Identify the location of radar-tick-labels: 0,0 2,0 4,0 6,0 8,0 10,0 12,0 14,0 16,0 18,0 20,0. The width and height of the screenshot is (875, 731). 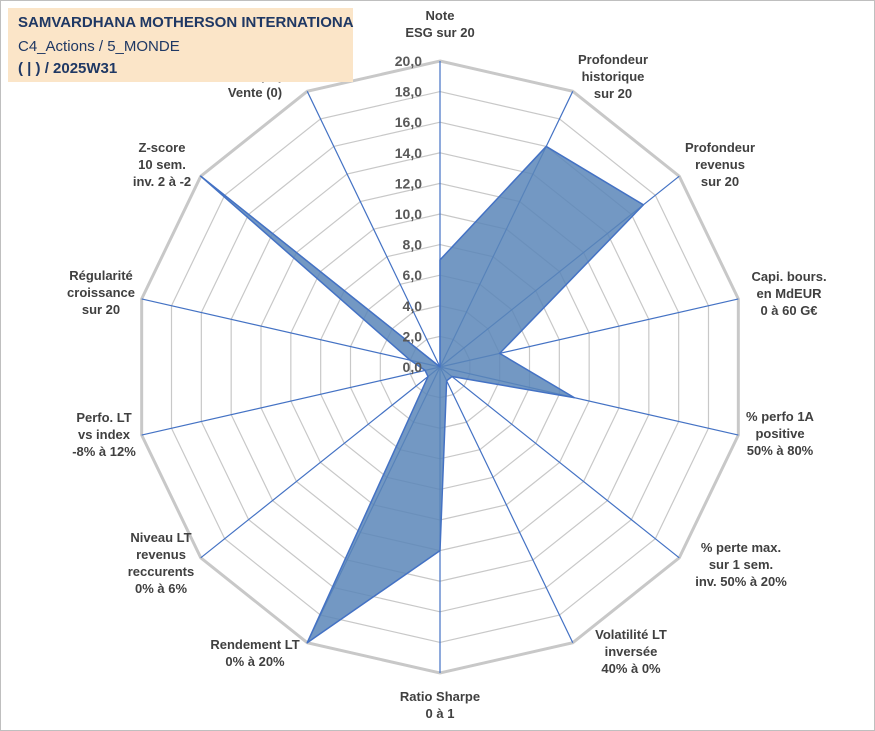
(408, 214).